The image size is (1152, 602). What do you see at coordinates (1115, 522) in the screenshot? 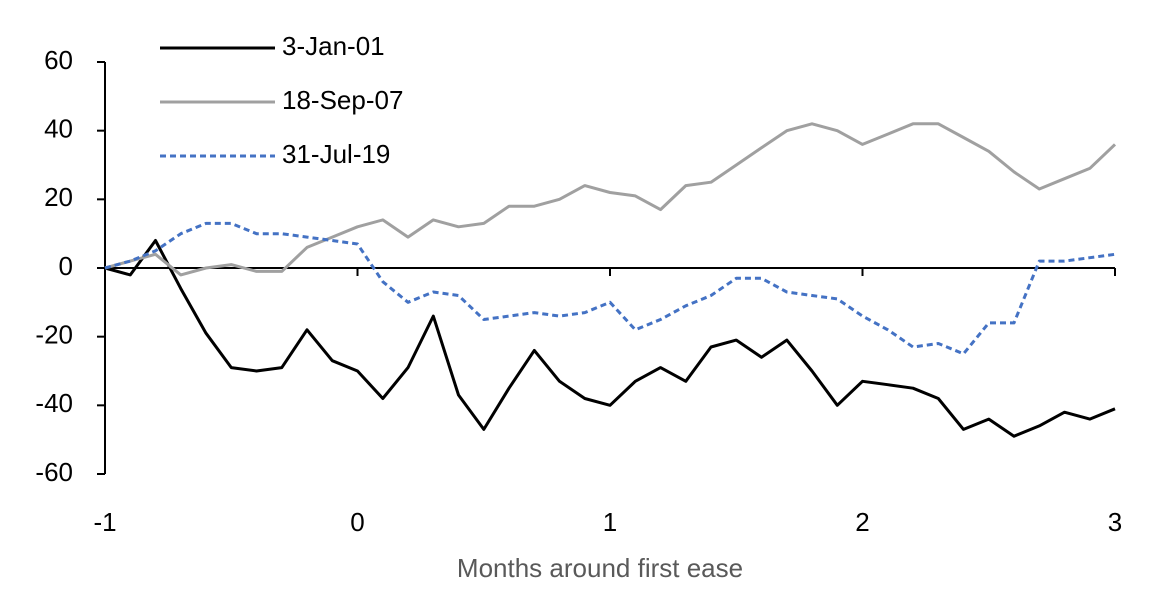
I see `x-tick-label: 3` at bounding box center [1115, 522].